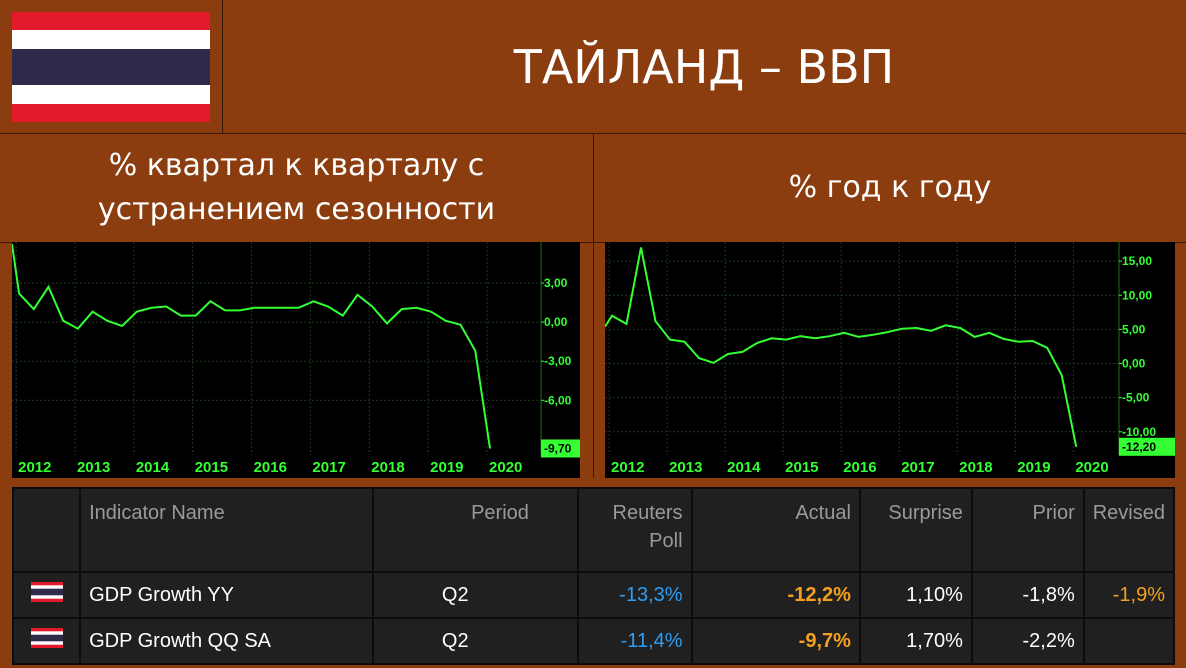 The image size is (1186, 668). Describe the element at coordinates (1129, 595) in the screenshot. I see `table-cell: -1,9%` at that location.